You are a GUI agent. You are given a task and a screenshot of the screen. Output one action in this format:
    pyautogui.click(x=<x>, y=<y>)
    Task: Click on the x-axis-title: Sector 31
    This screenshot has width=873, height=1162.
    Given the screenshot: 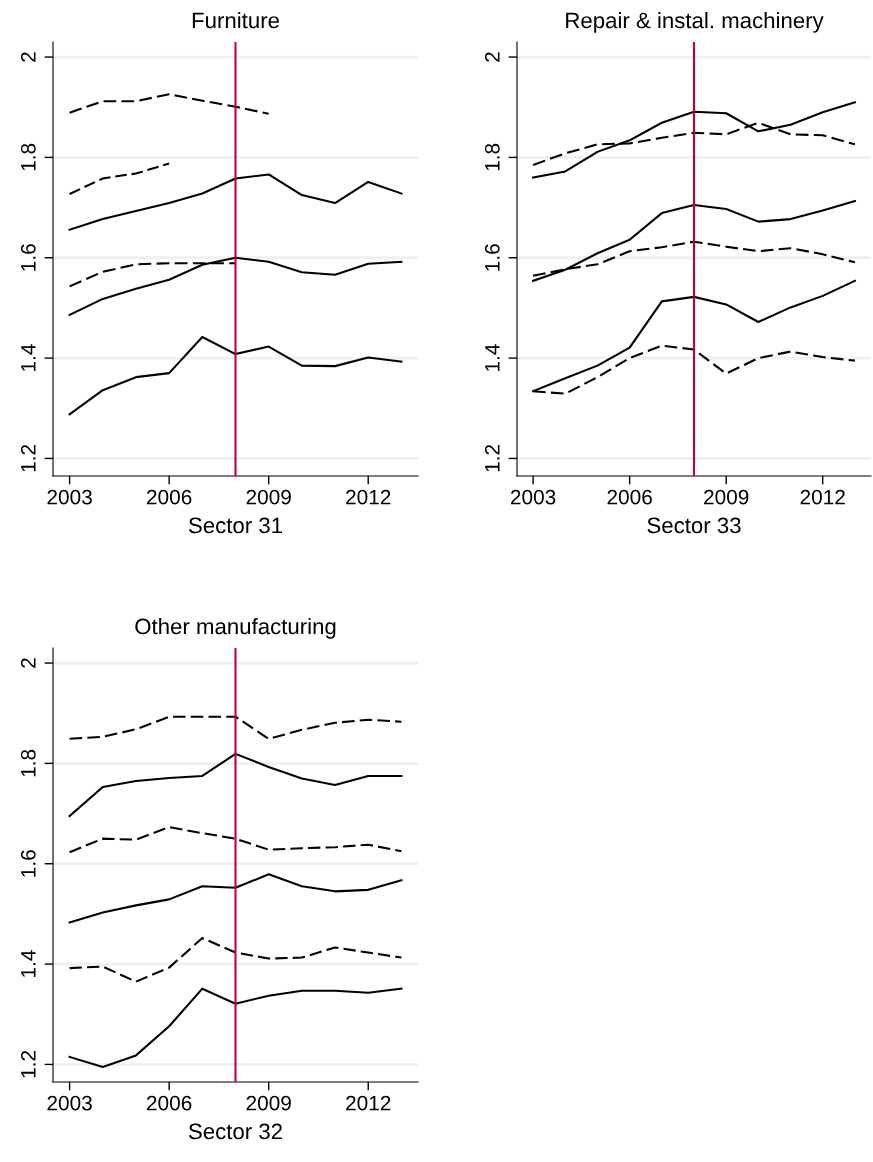 What is the action you would take?
    pyautogui.click(x=235, y=525)
    